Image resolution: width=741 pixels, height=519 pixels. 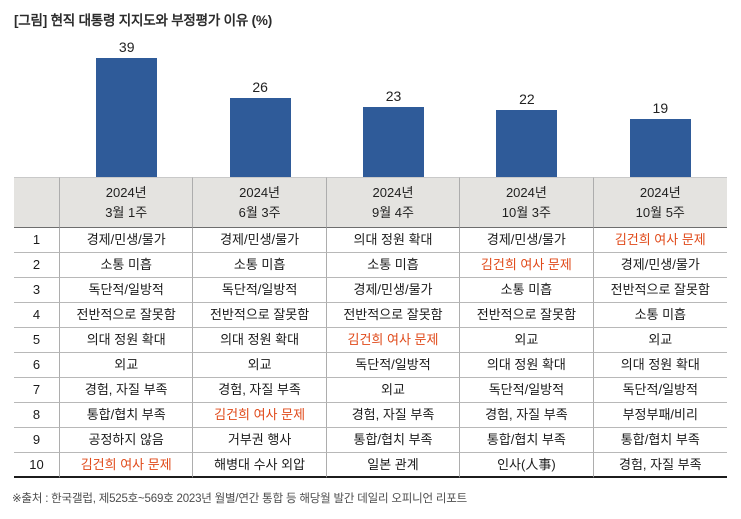 I want to click on rank-cell: 8, so click(x=37, y=415).